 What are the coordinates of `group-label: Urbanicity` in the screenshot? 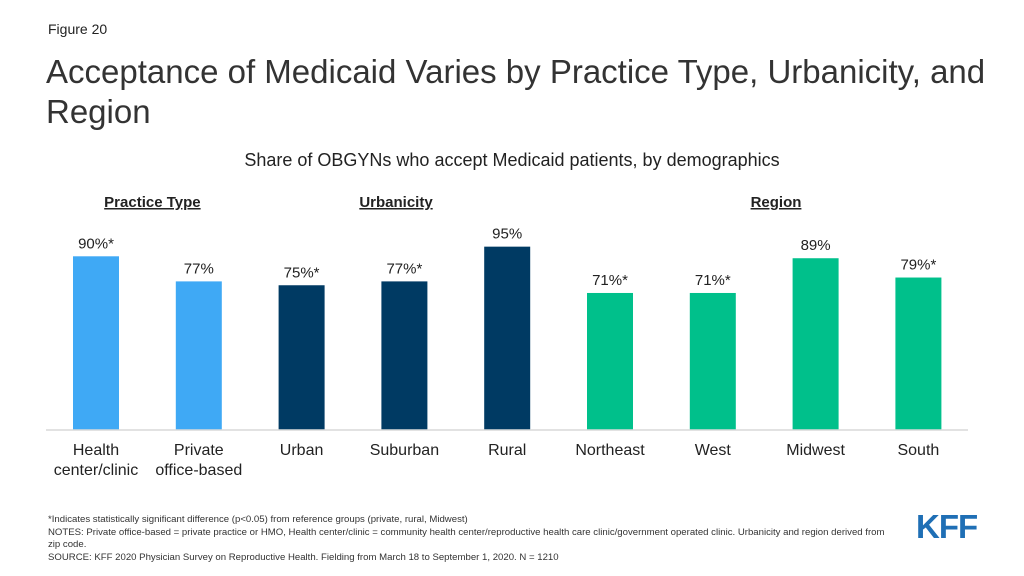 It's located at (396, 202).